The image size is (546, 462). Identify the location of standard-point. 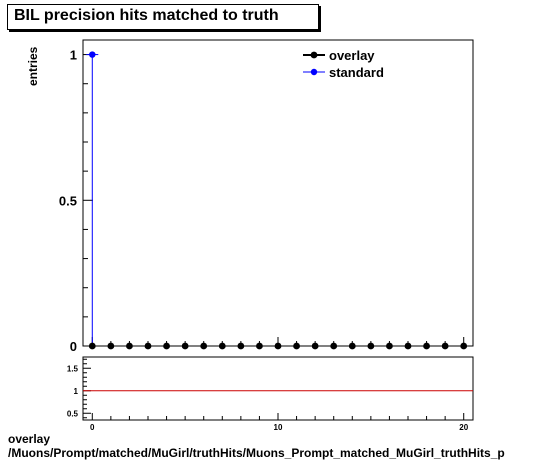
(92, 54).